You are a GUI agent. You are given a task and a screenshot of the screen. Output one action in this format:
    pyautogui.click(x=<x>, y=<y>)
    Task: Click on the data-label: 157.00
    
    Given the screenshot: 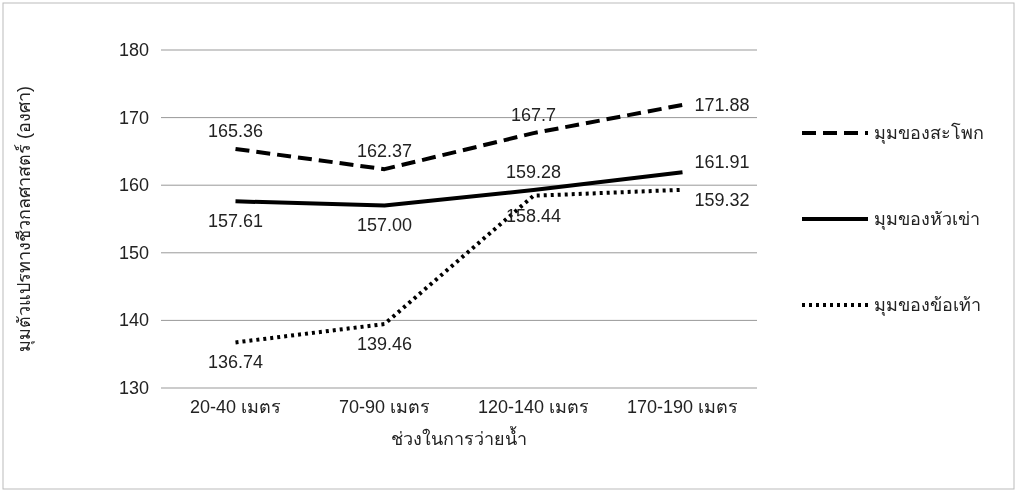 What is the action you would take?
    pyautogui.click(x=384, y=225)
    